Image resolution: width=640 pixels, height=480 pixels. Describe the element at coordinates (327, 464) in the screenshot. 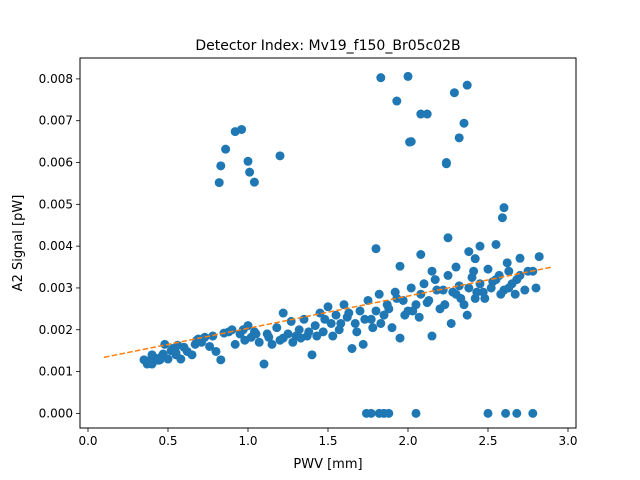

I see `x-axis-label: PWV [mm]` at that location.